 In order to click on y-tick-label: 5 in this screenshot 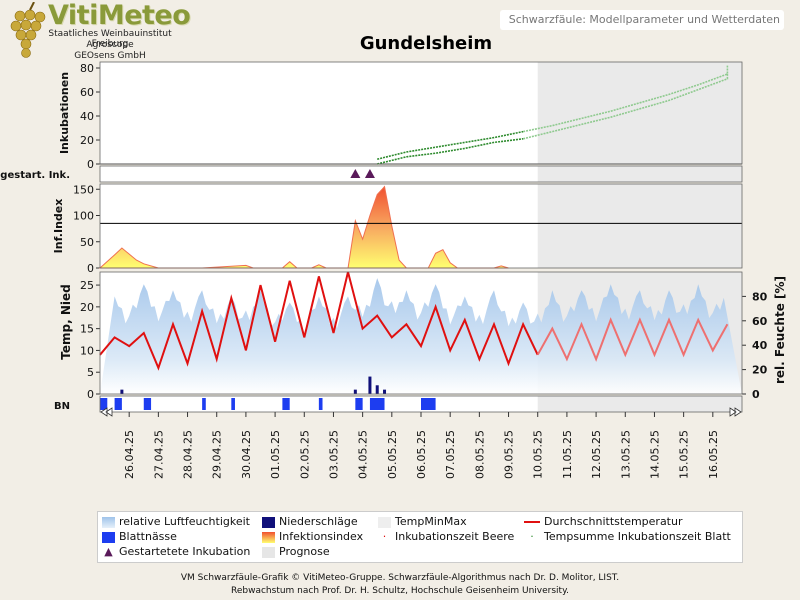, I will do `click(90, 372)`.